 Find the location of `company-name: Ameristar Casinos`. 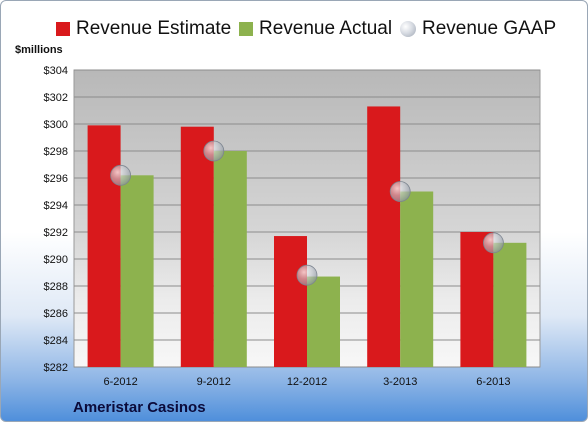

company-name: Ameristar Casinos is located at coordinates (139, 407).